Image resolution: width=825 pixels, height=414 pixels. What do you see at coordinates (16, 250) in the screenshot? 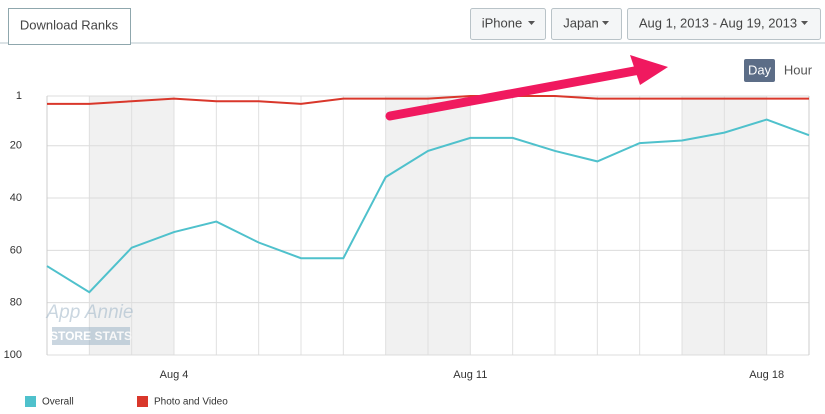
I see `y-tick-label: 60` at bounding box center [16, 250].